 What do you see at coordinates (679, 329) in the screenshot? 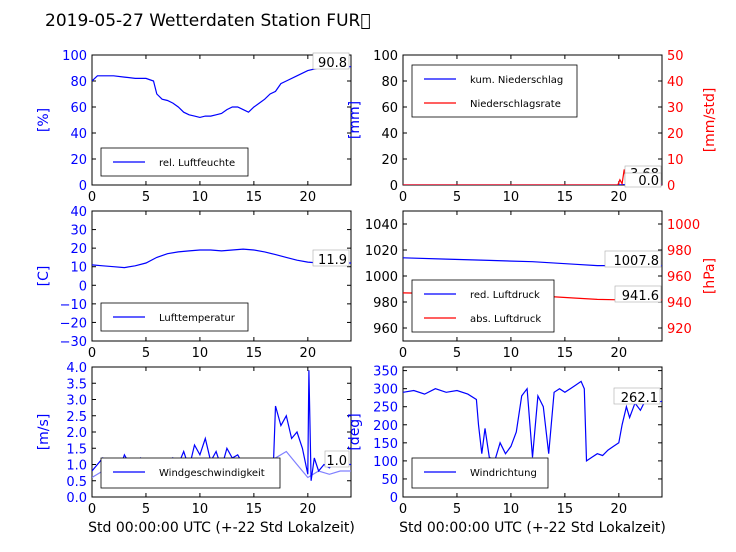
I see `y-tick-right-label: 920` at bounding box center [679, 329].